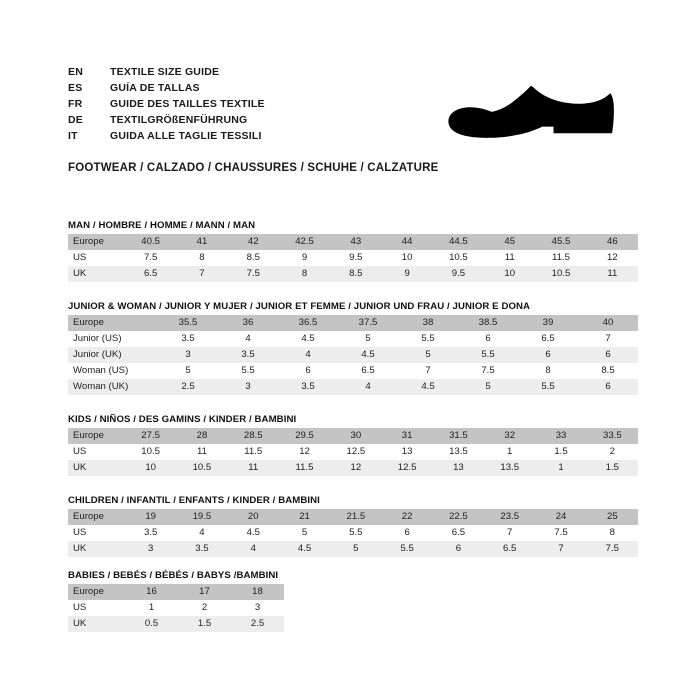 The height and width of the screenshot is (700, 700). What do you see at coordinates (73, 136) in the screenshot?
I see `language-code-it: IT` at bounding box center [73, 136].